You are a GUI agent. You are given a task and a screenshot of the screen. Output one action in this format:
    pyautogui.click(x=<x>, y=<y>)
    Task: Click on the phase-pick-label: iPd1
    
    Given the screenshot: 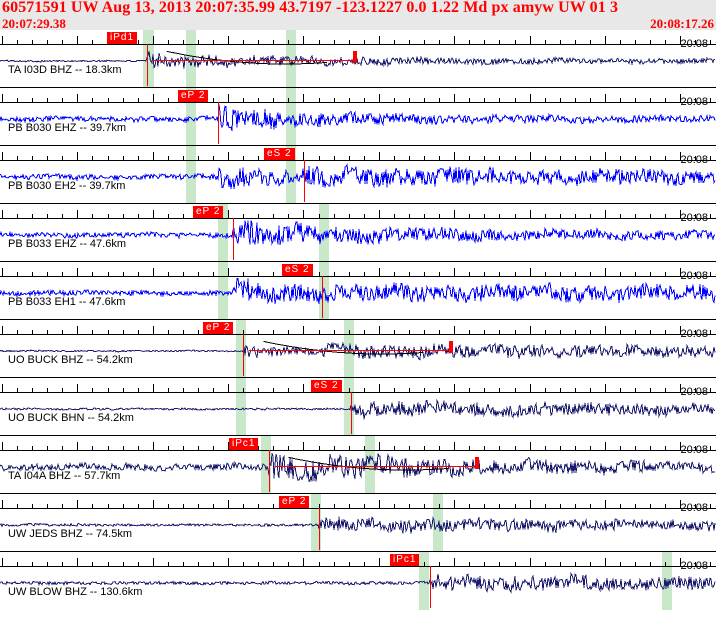 What is the action you would take?
    pyautogui.click(x=122, y=38)
    